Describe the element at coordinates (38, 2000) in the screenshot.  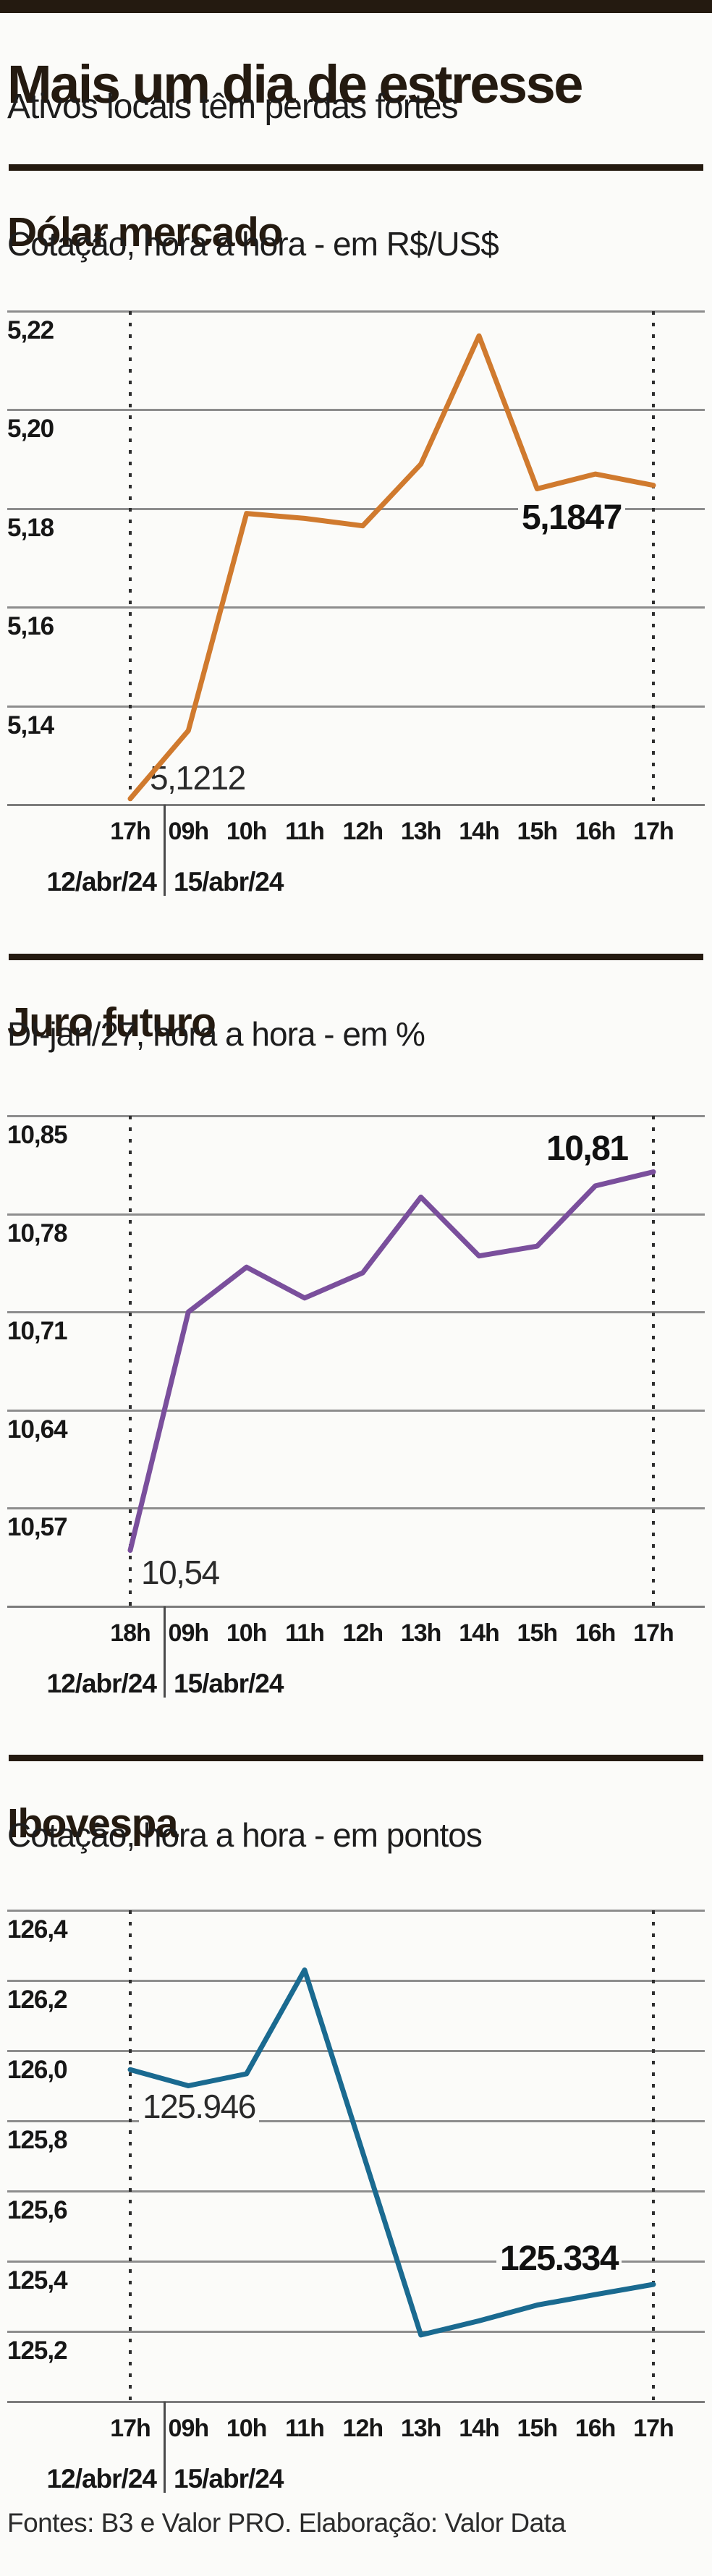
I see `y-axis-label: 126,2` at that location.